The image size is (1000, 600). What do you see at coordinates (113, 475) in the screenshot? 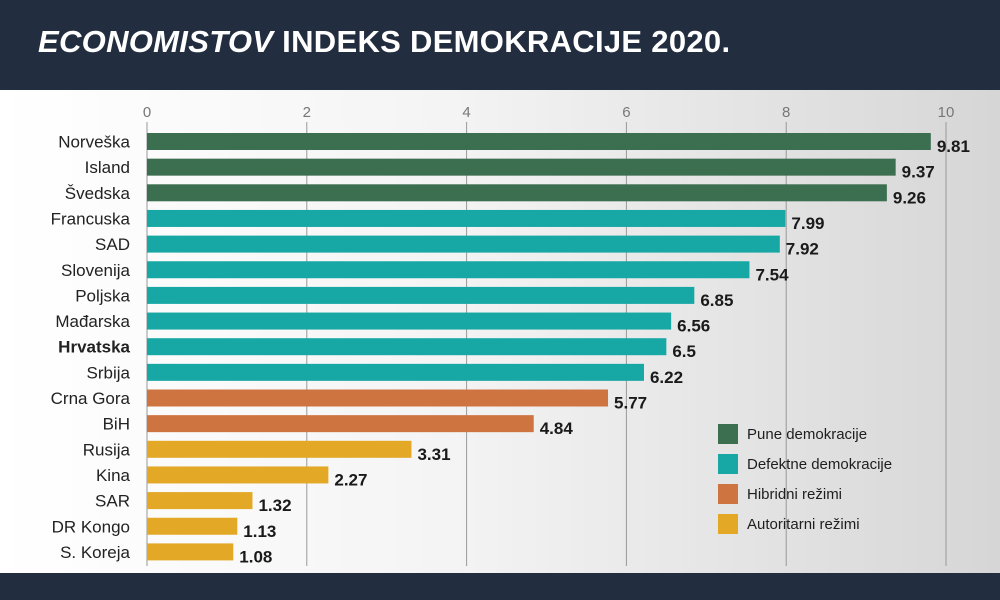
I see `category-label: Kina` at bounding box center [113, 475].